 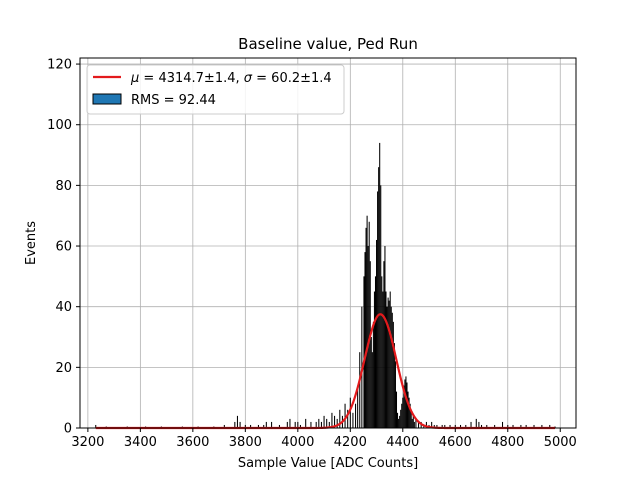 I want to click on y-axis-ticks: 0 20 40 60 80 100 120, so click(x=63, y=247).